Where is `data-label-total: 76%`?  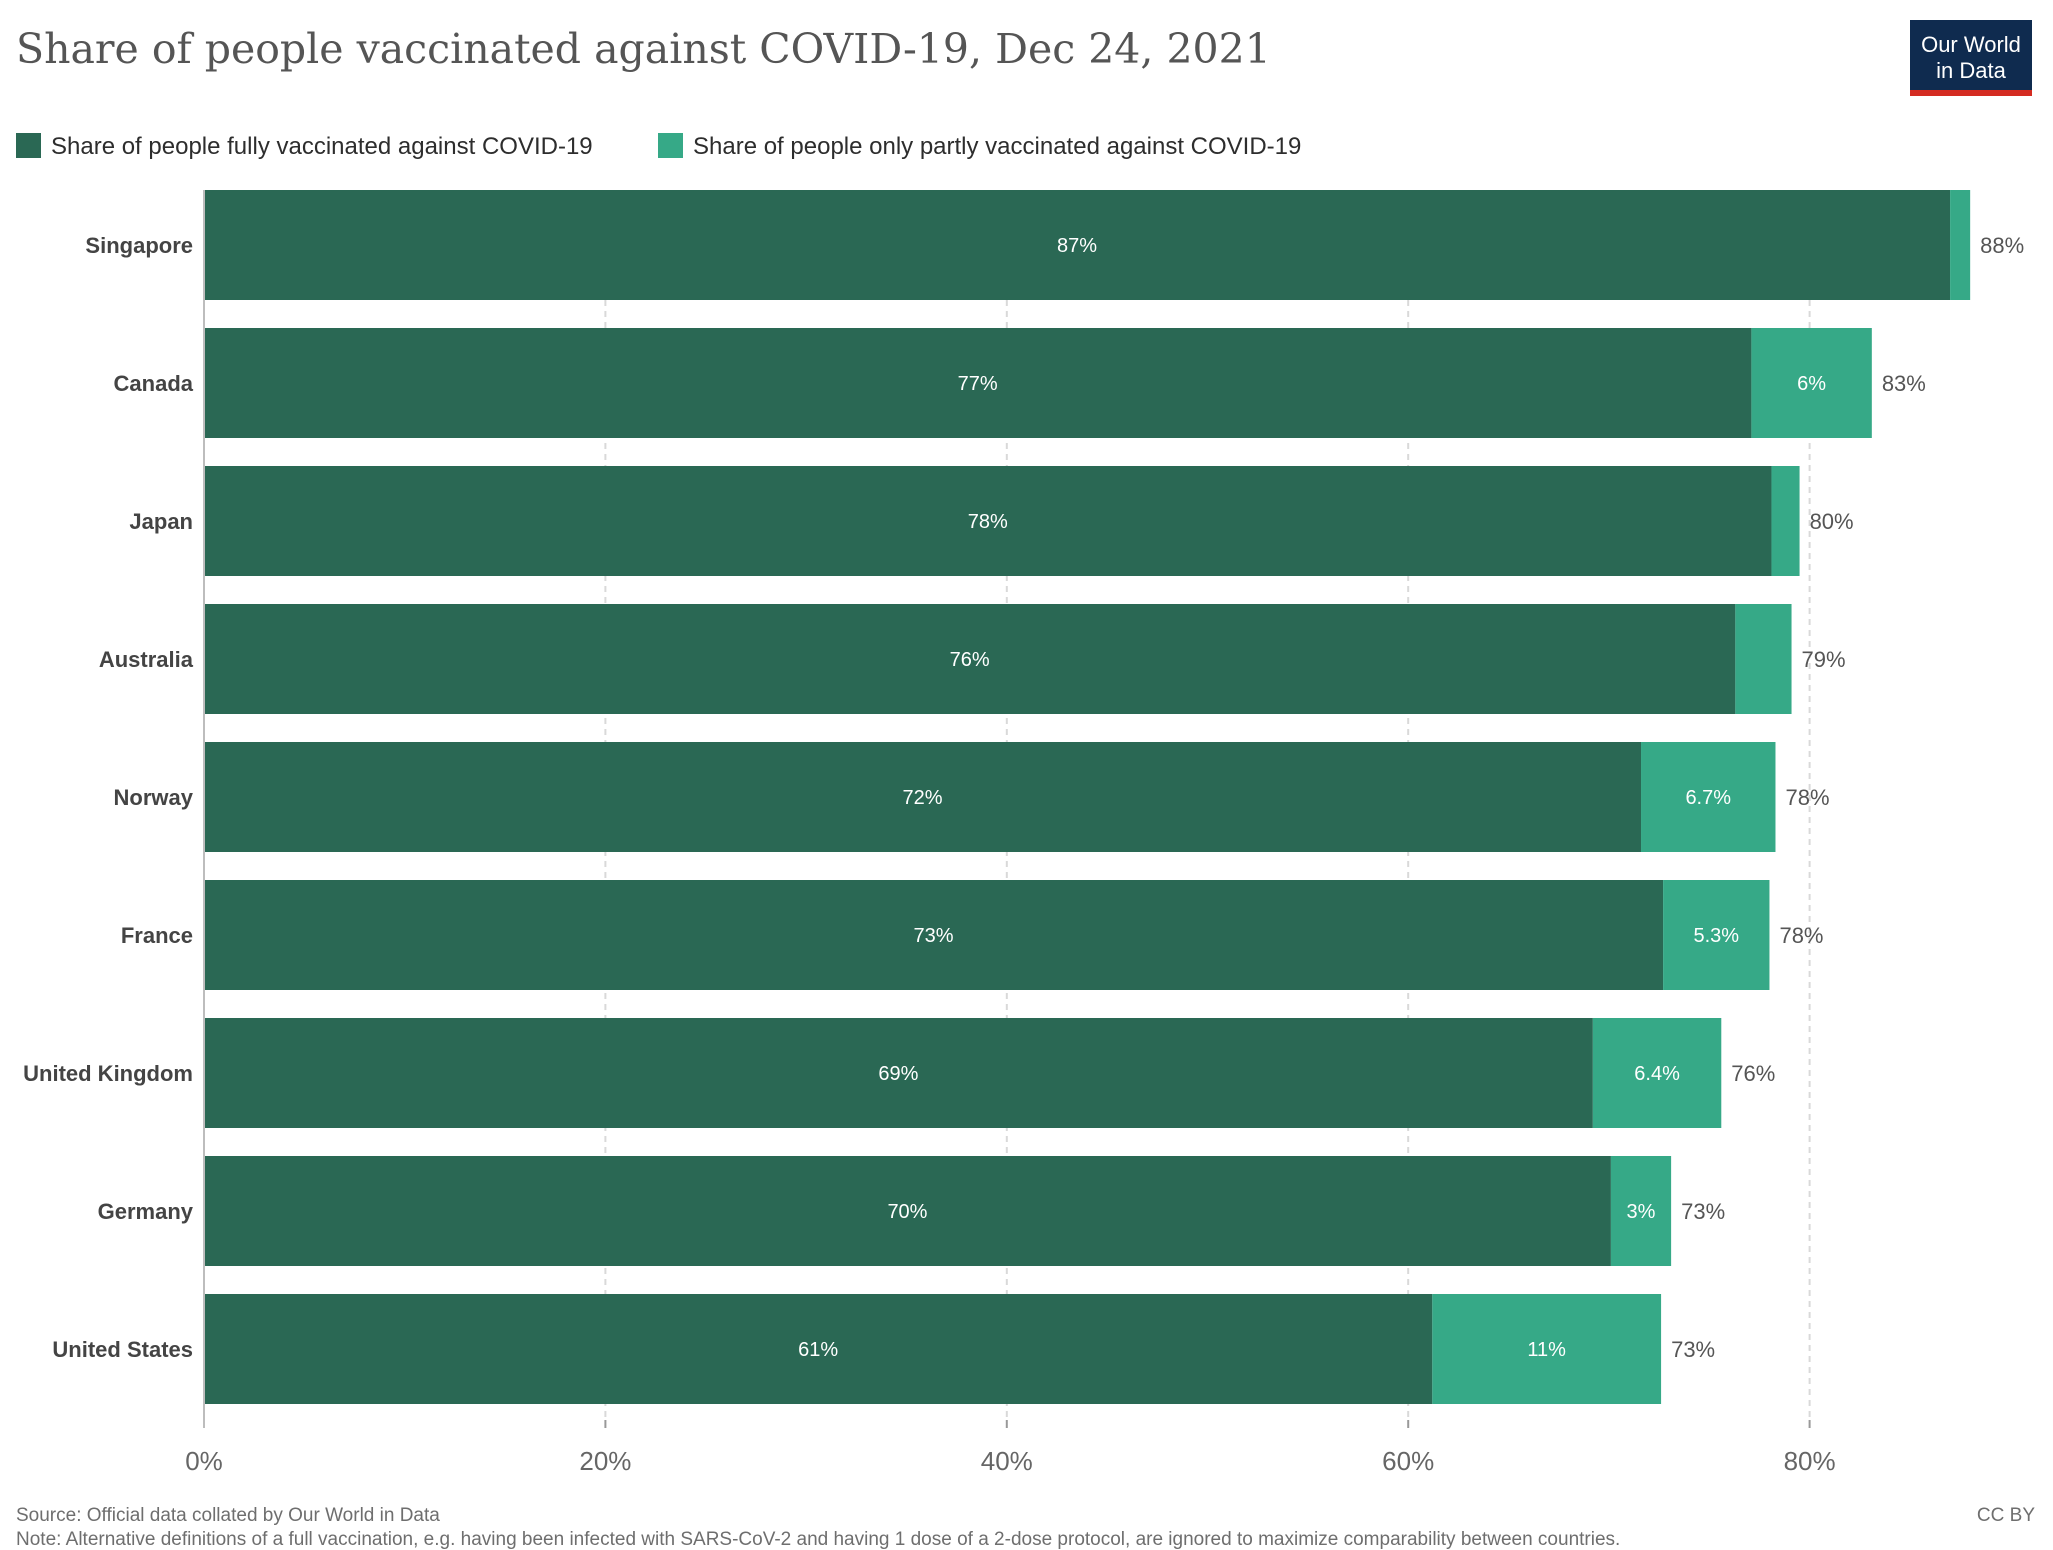 data-label-total: 76% is located at coordinates (1753, 1073).